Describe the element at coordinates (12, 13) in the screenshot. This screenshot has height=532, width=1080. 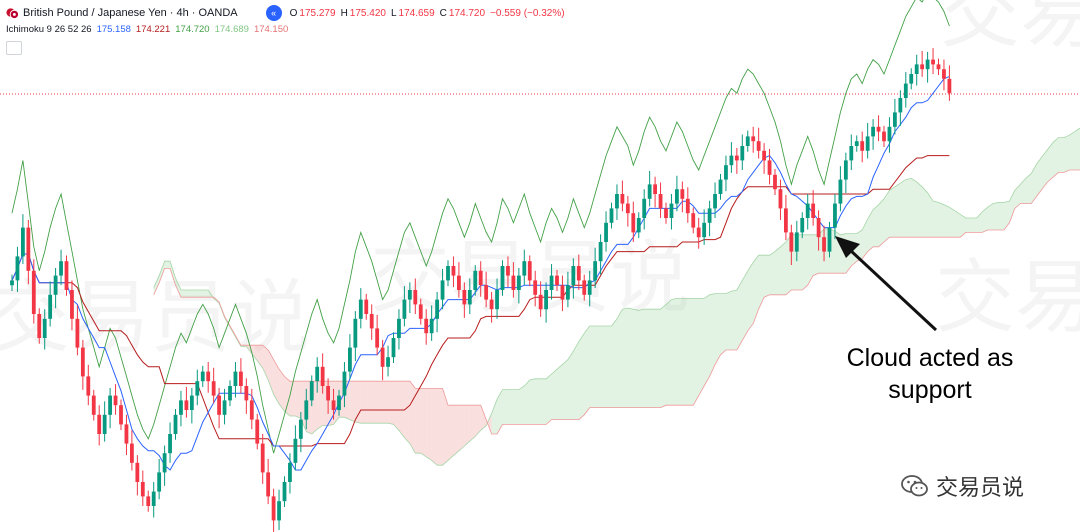
I see `currency-pair-icon` at that location.